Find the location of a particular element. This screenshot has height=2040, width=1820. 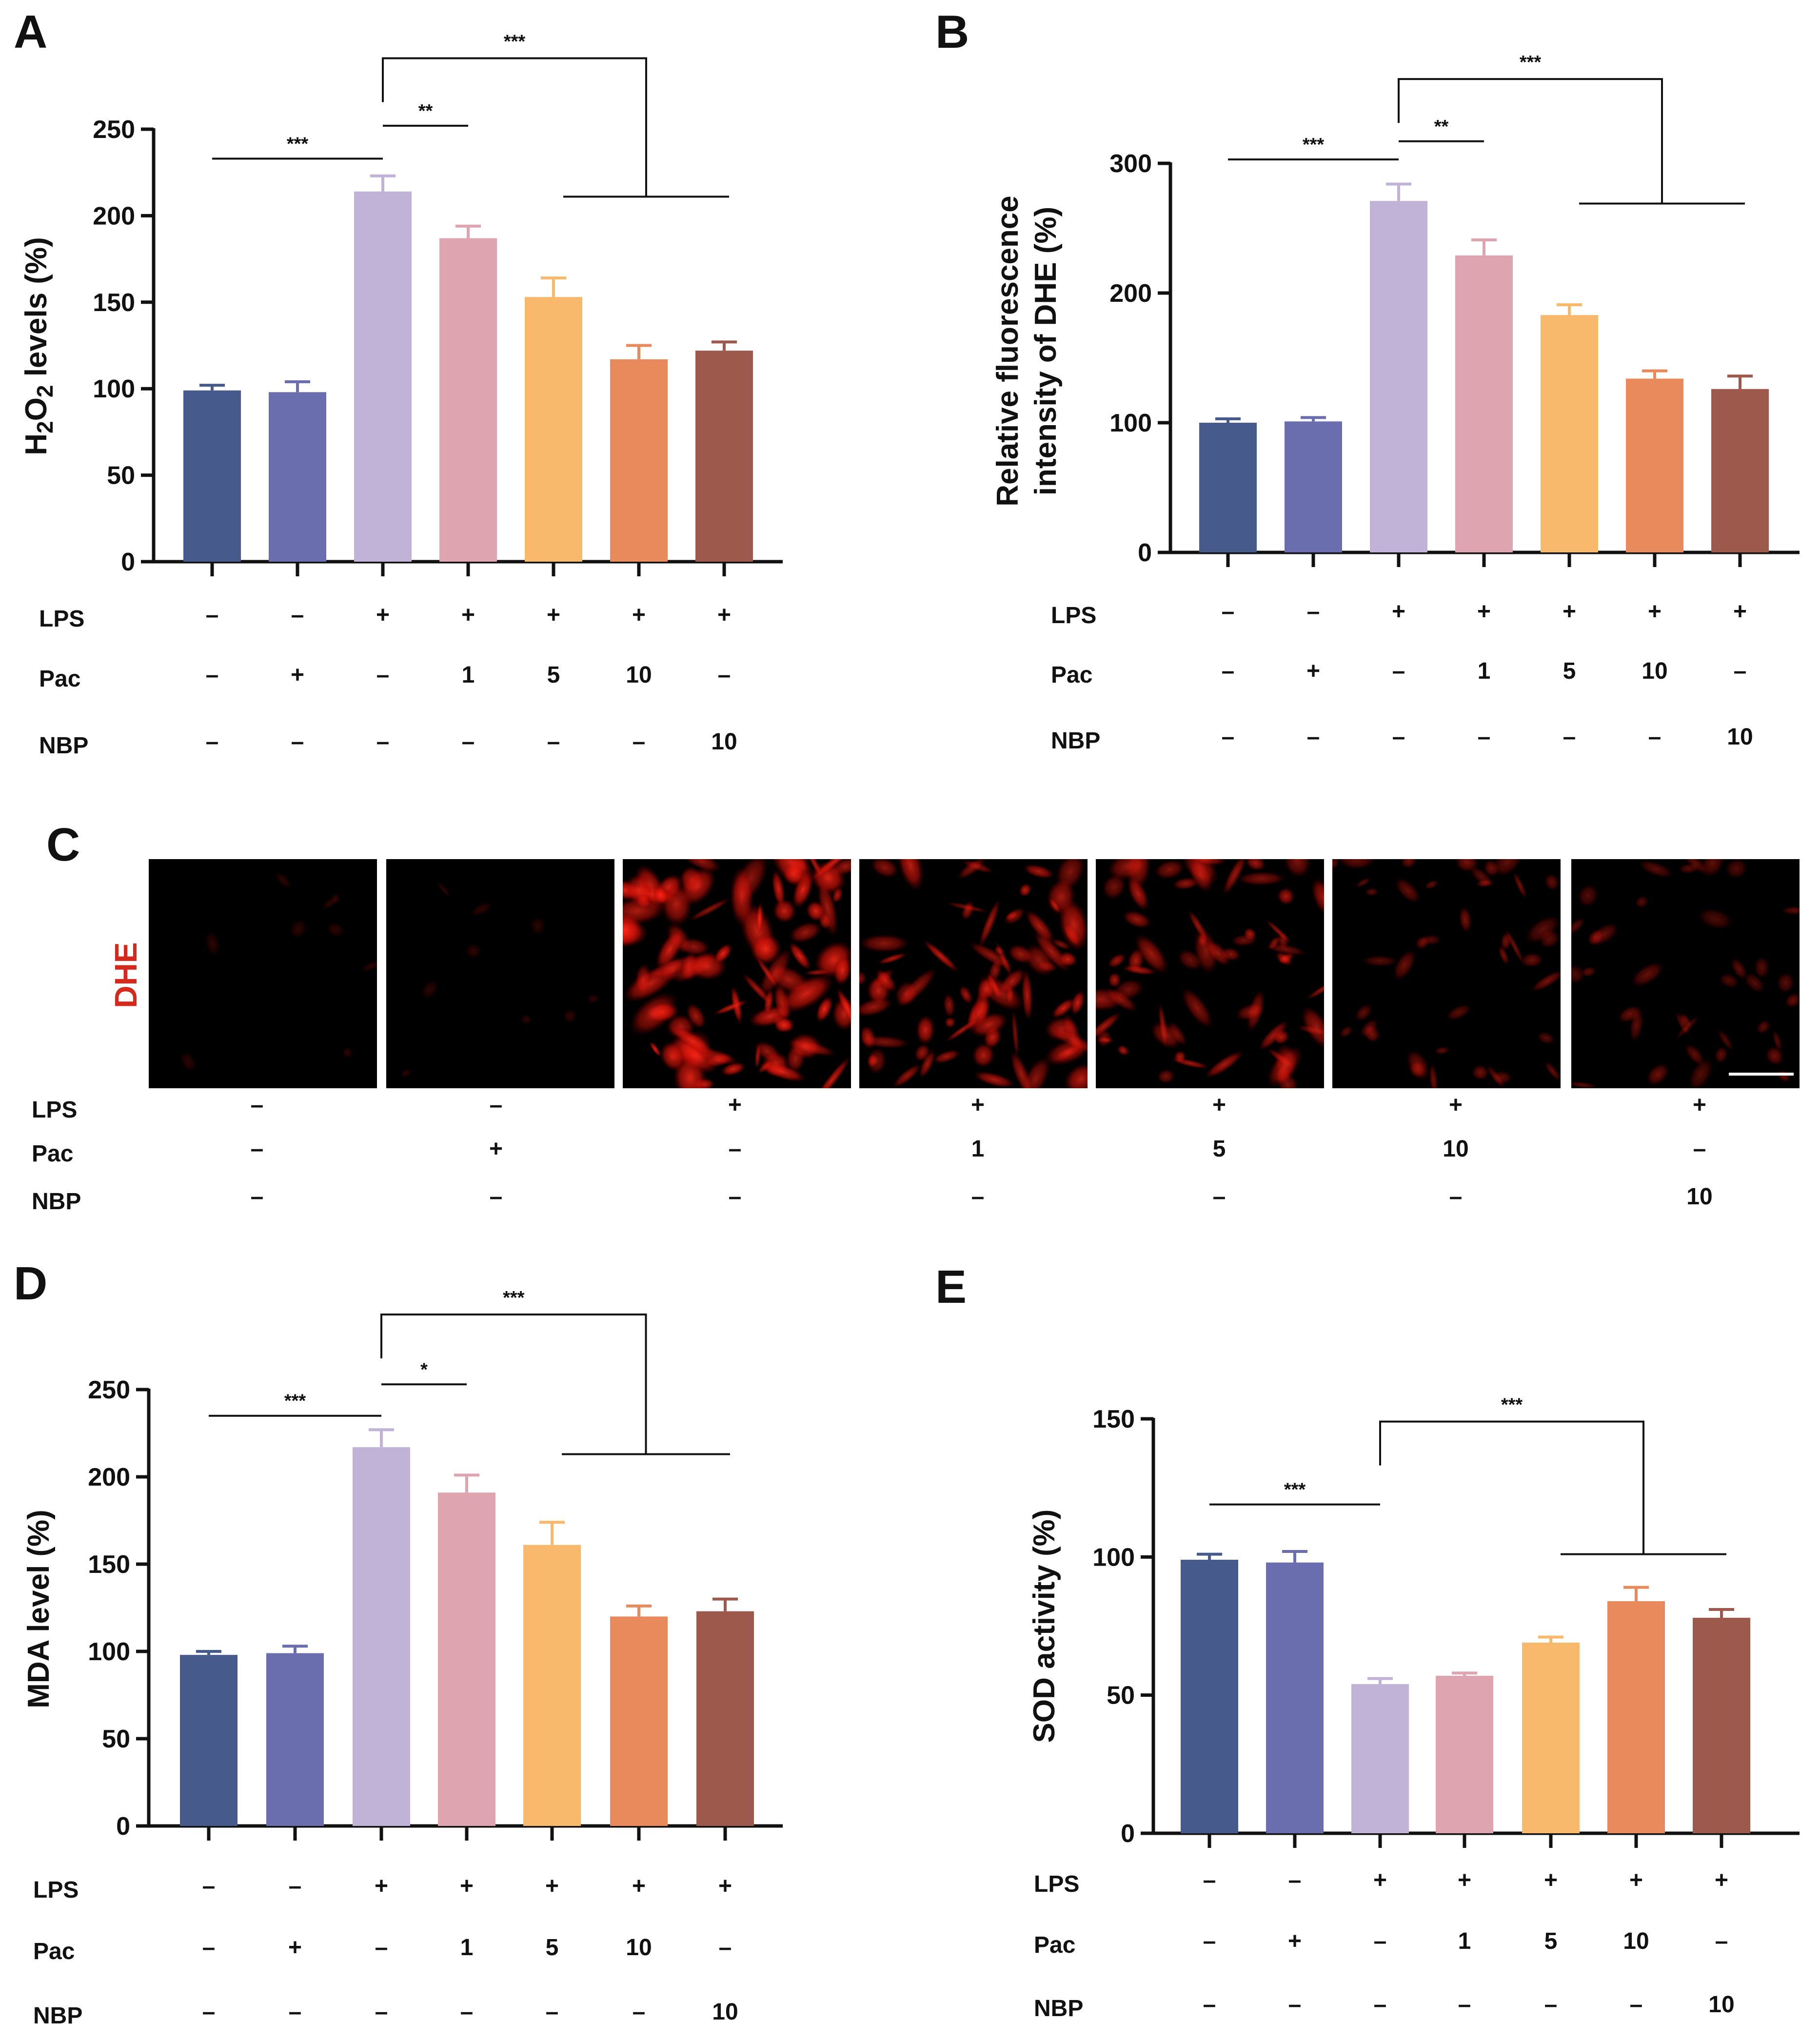

condition-label: Pac is located at coordinates (54, 1951).